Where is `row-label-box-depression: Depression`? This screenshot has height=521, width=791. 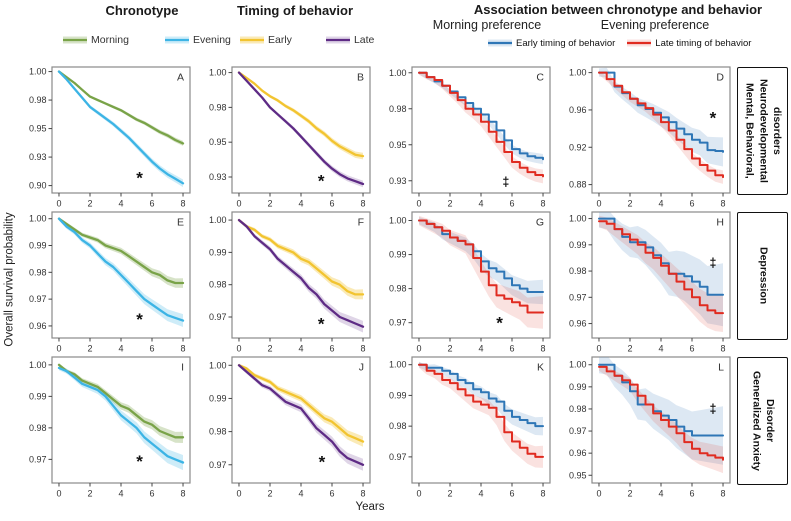
row-label-box-depression: Depression is located at coordinates (762, 276).